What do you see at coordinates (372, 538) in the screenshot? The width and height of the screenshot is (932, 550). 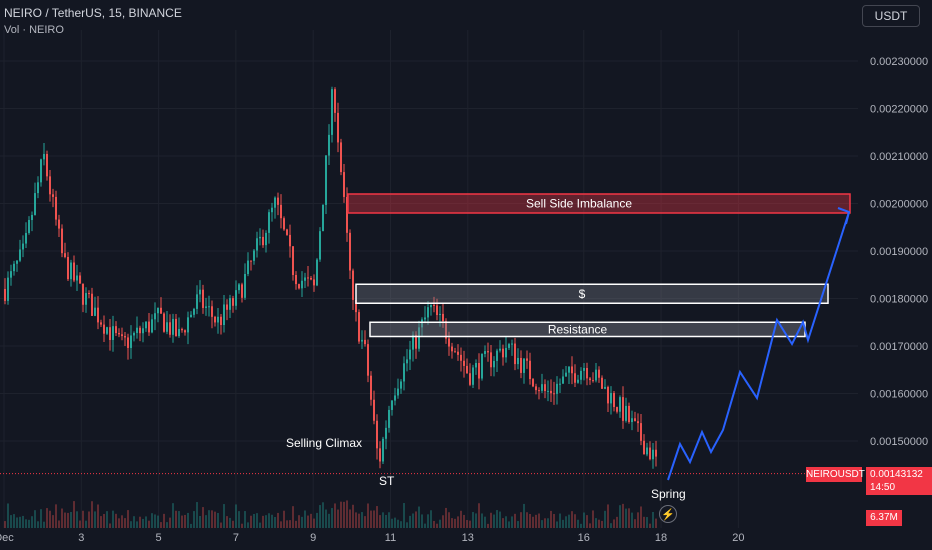 I see `time-axis: Dec 3 5 7 9 11 13 16 18 20` at bounding box center [372, 538].